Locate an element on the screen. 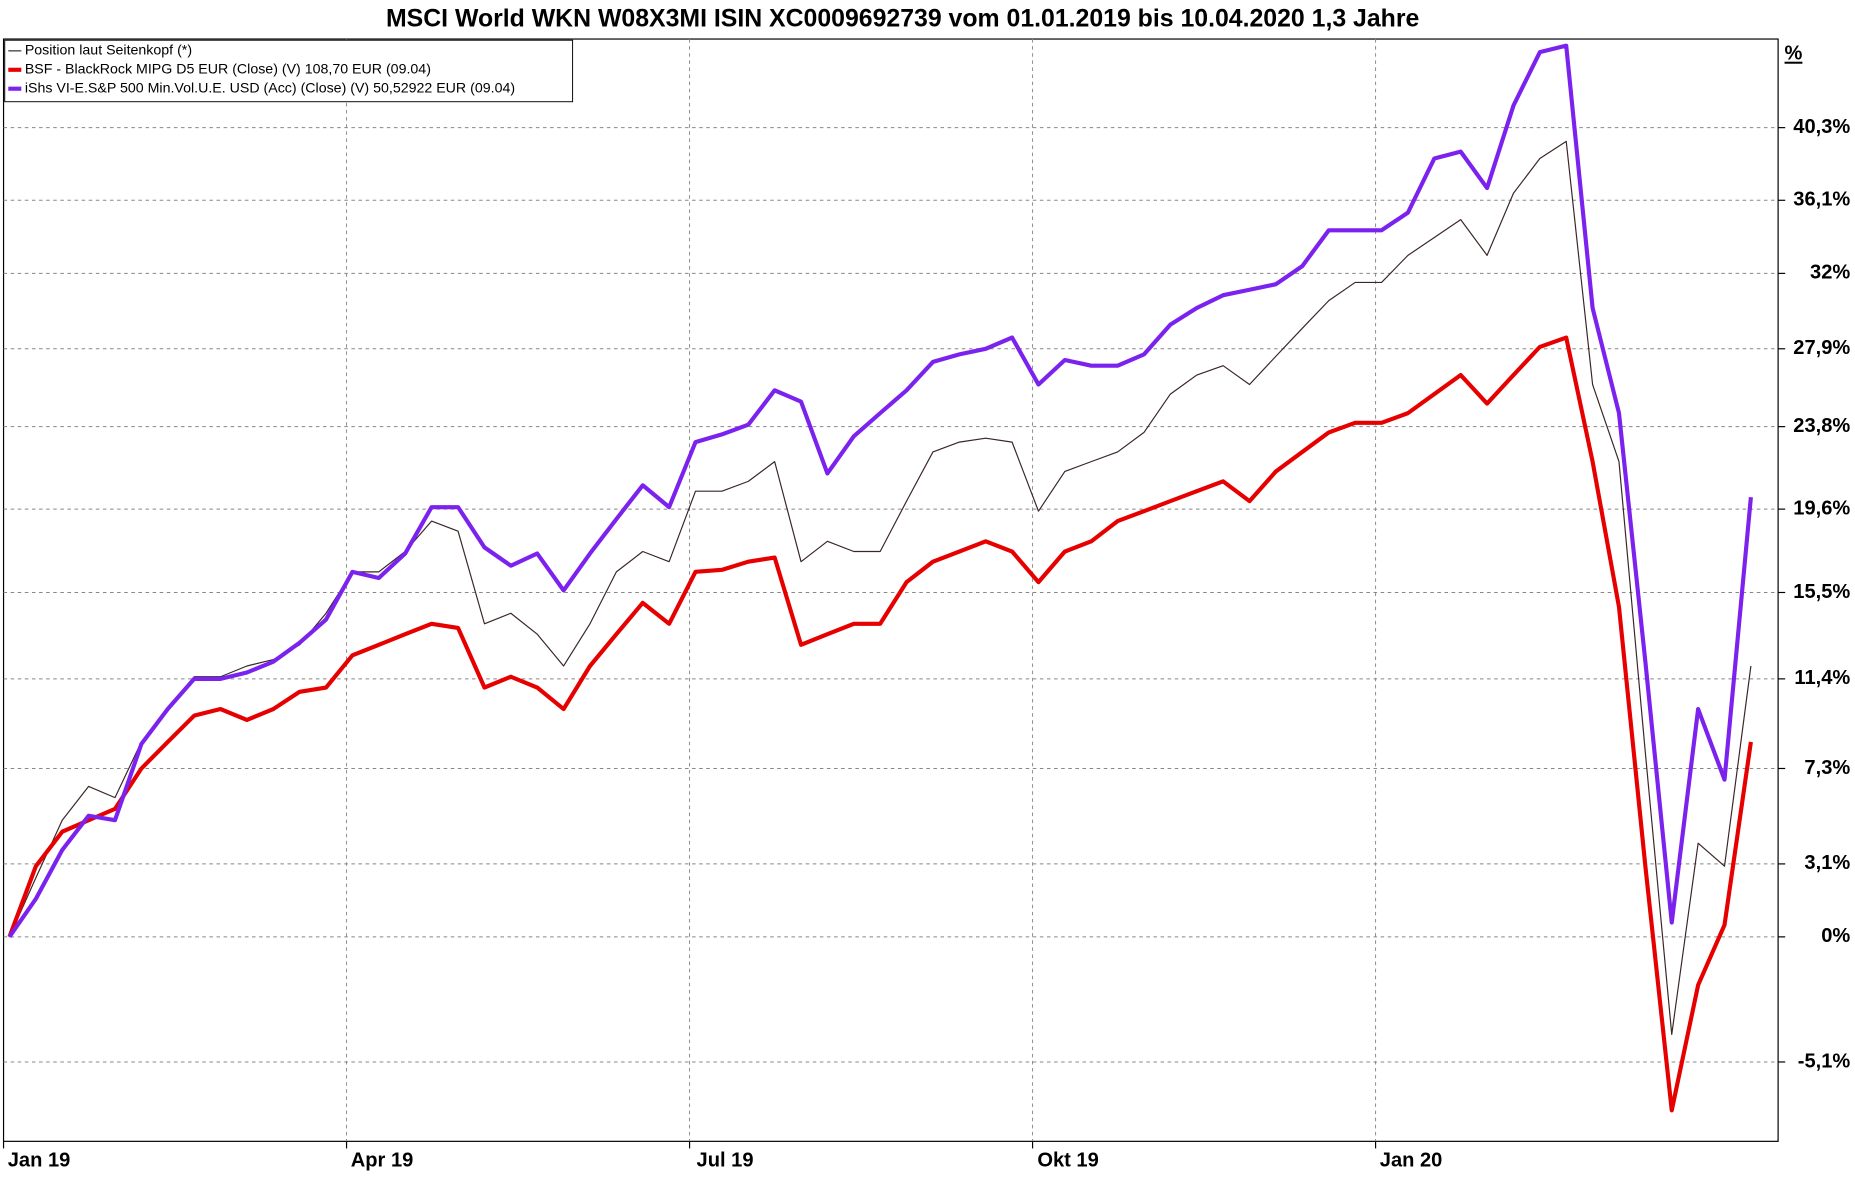 Image resolution: width=1855 pixels, height=1178 pixels. y-tick-label: 19,6% is located at coordinates (1821, 508).